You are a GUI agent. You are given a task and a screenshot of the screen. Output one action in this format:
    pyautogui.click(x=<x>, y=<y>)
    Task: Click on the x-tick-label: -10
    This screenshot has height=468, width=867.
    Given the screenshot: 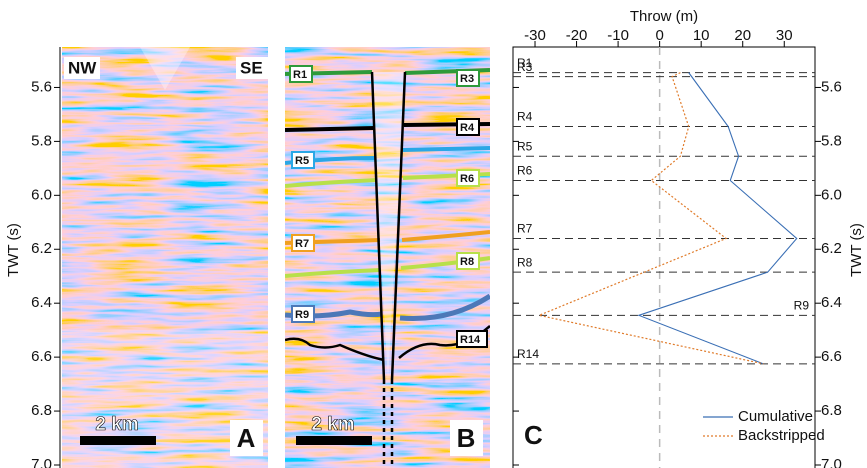 What is the action you would take?
    pyautogui.click(x=618, y=35)
    